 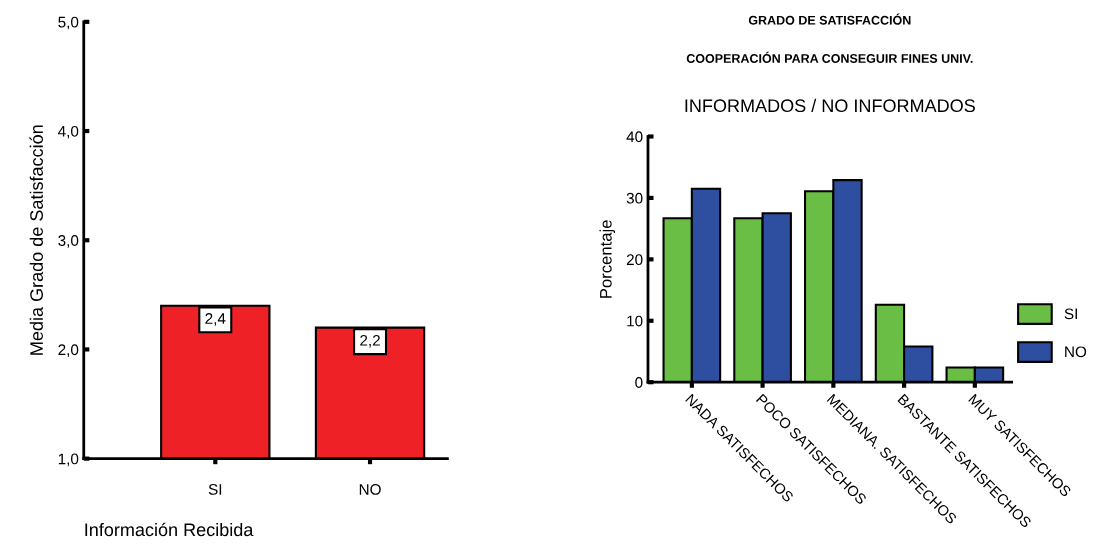 What do you see at coordinates (68, 23) in the screenshot?
I see `y-tick-label: 5,0` at bounding box center [68, 23].